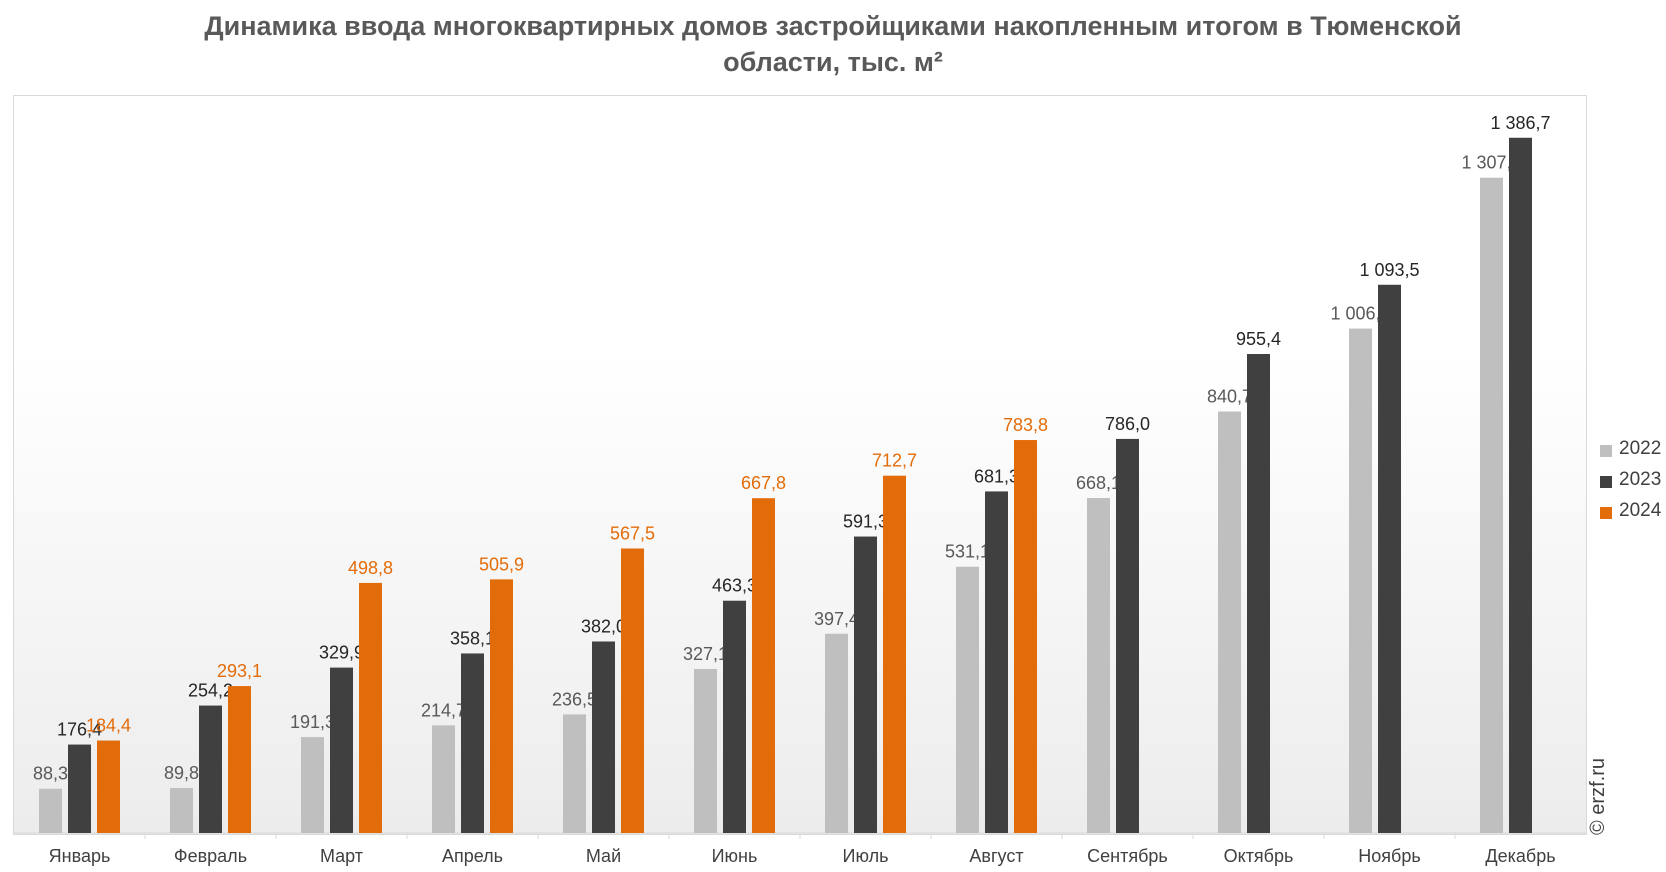 The width and height of the screenshot is (1666, 872). I want to click on data-label-2023-9: 786,0, so click(1127, 424).